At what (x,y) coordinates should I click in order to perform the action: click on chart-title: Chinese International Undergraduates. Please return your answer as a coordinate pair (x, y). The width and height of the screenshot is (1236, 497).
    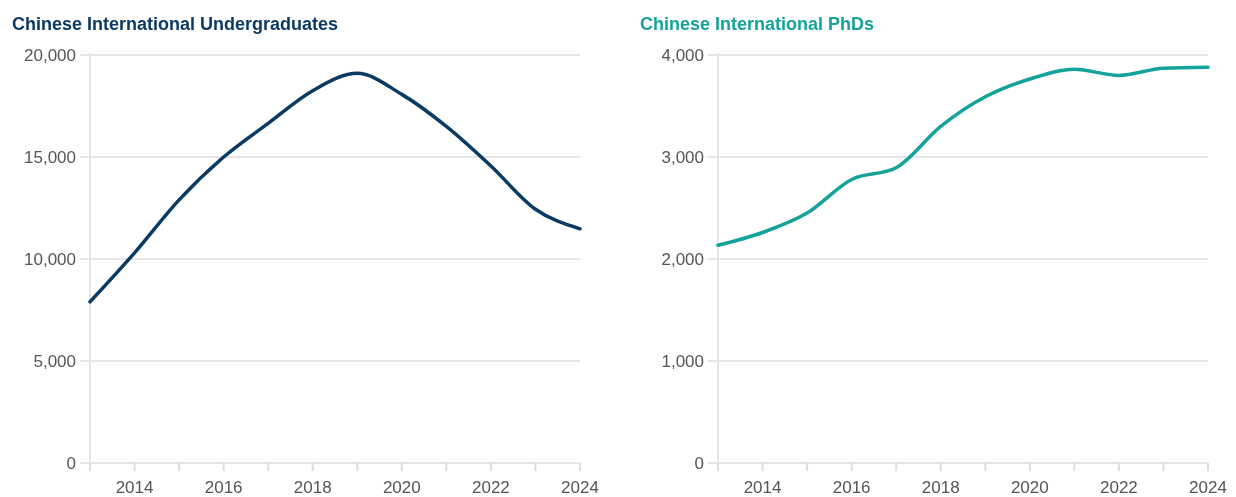
    Looking at the image, I should click on (175, 24).